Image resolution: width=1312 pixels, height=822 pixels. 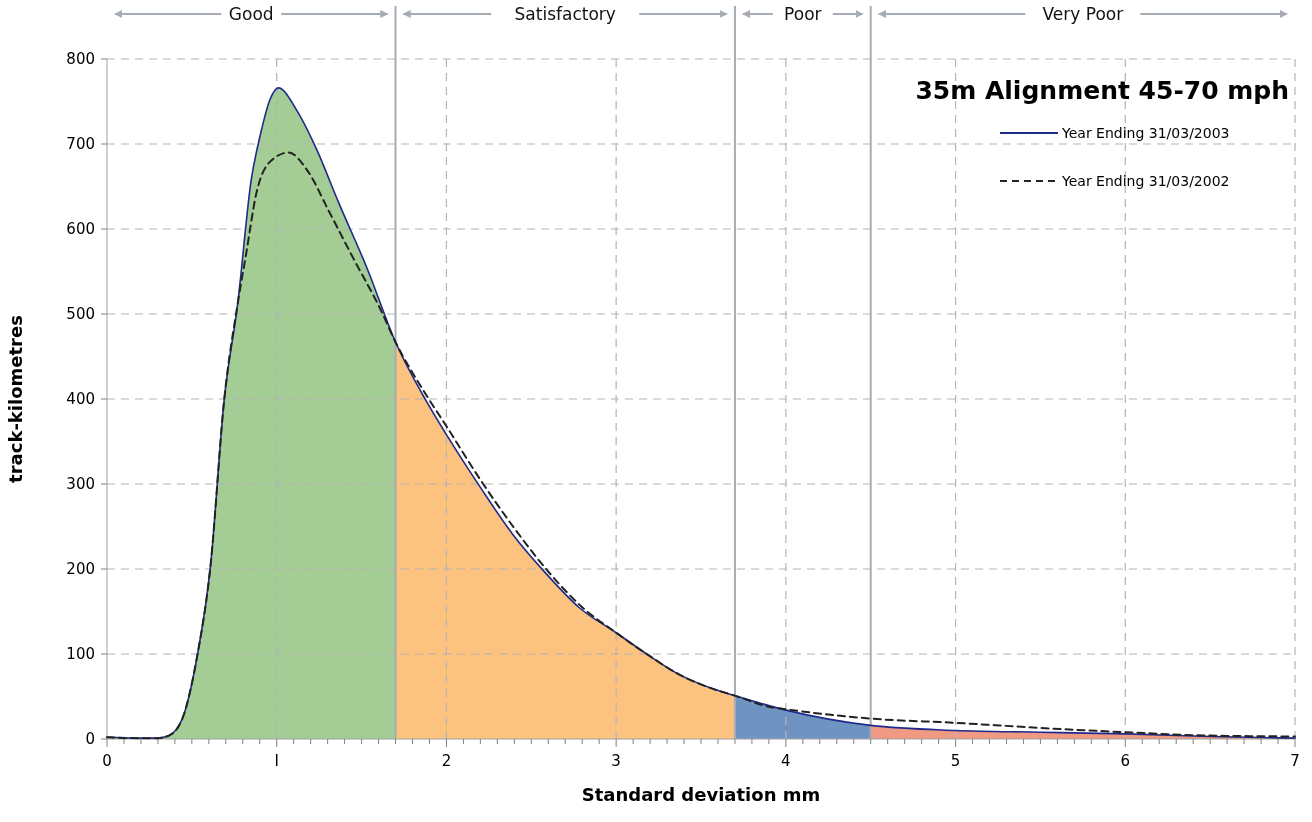 What do you see at coordinates (1083, 14) in the screenshot?
I see `band-label: Very Poor` at bounding box center [1083, 14].